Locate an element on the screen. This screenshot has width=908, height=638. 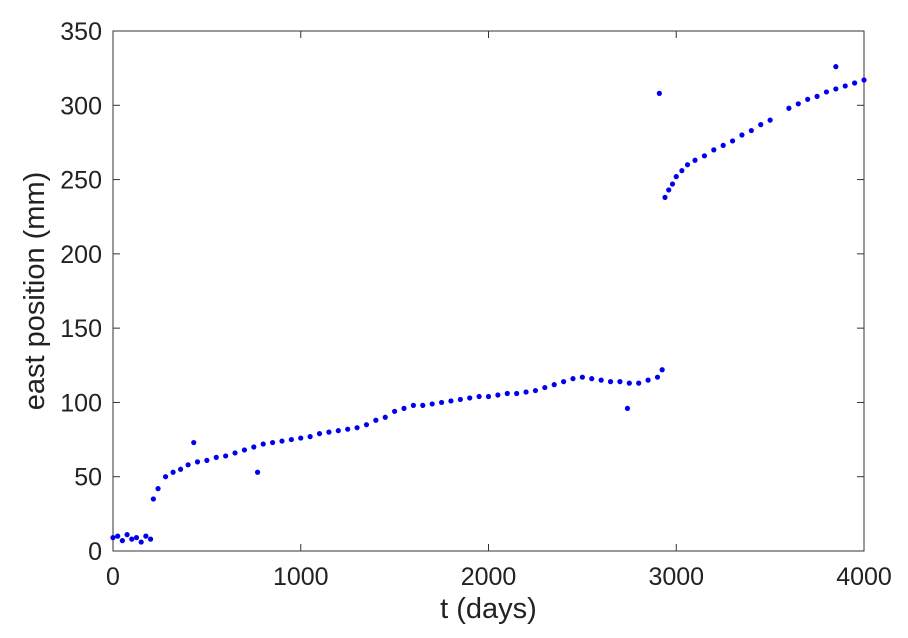
x-tick-label: 3000 is located at coordinates (676, 577).